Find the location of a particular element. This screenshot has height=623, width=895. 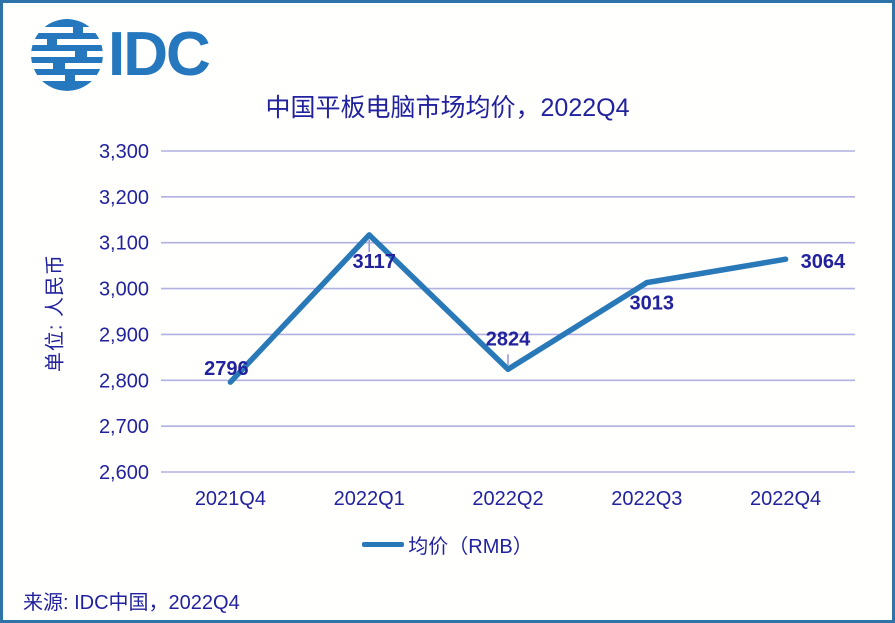

legend: 均价（RMB） is located at coordinates (447, 544).